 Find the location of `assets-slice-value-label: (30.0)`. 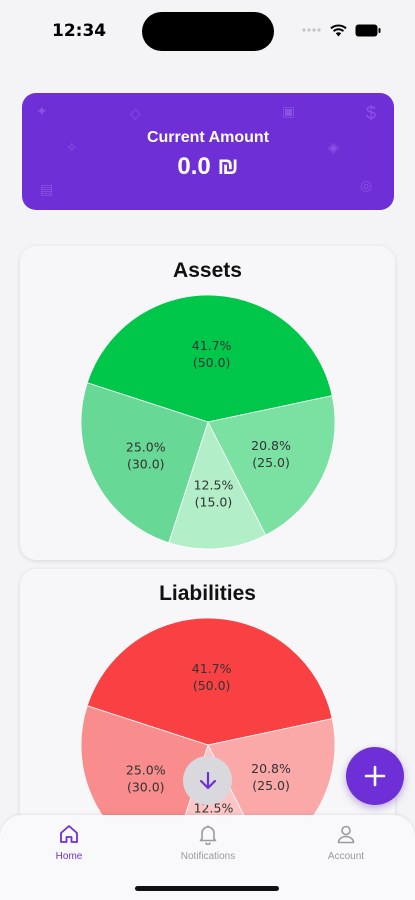

assets-slice-value-label: (30.0) is located at coordinates (146, 464).